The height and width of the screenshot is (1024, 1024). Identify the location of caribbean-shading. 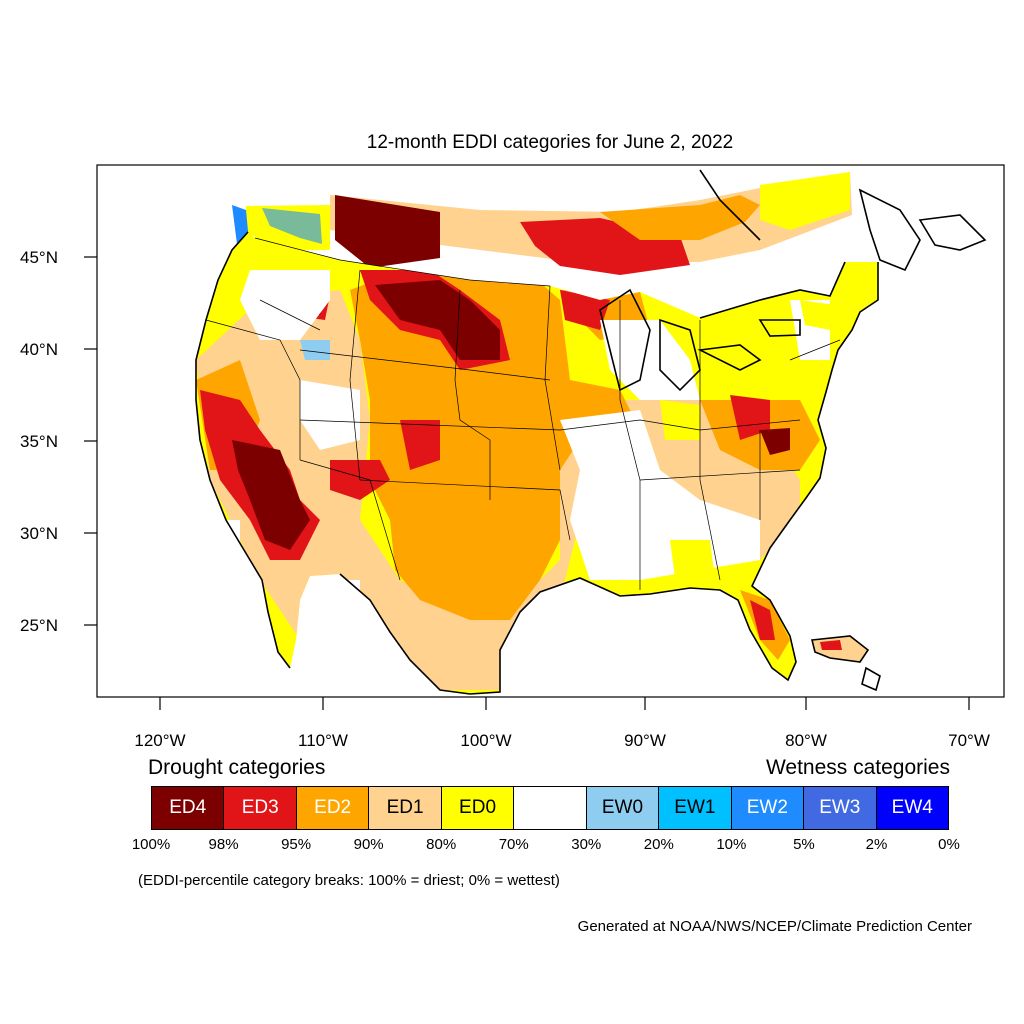
(840, 649).